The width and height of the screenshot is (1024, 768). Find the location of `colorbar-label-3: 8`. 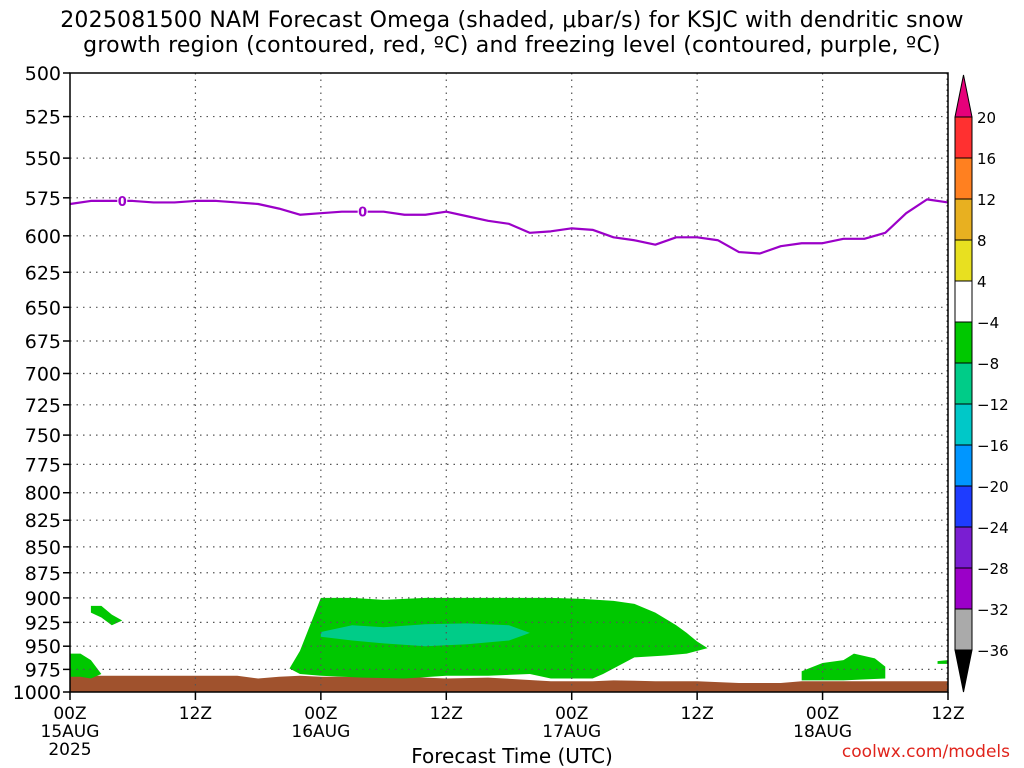

colorbar-label-3: 8 is located at coordinates (982, 241).